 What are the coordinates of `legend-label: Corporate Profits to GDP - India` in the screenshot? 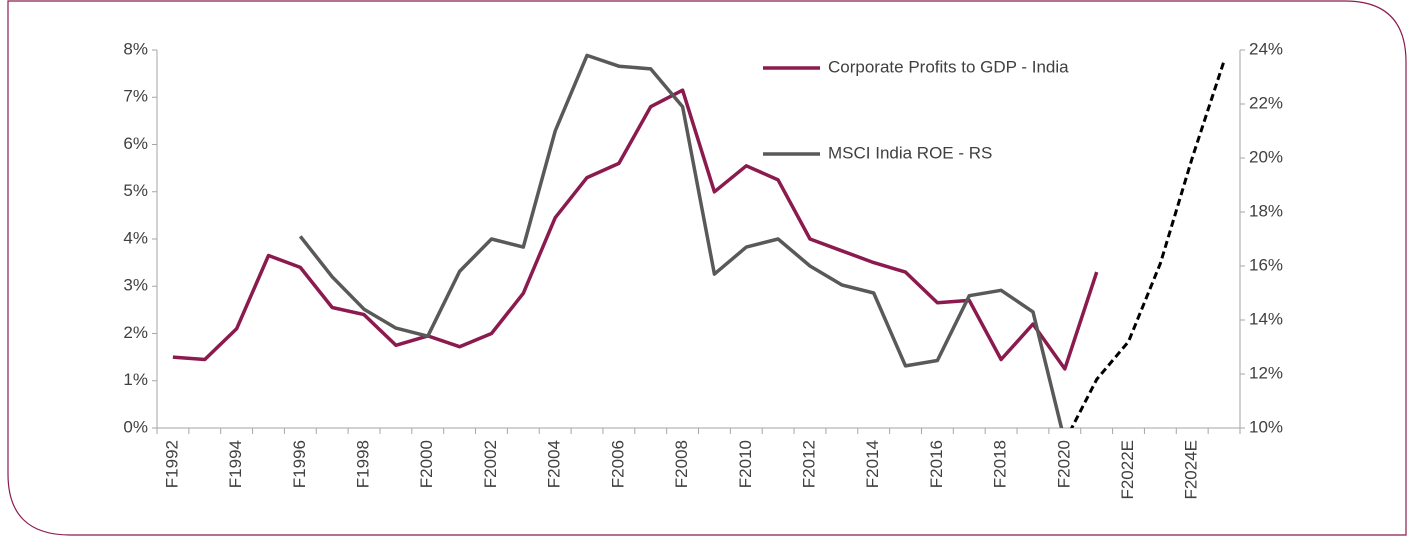 It's located at (948, 66).